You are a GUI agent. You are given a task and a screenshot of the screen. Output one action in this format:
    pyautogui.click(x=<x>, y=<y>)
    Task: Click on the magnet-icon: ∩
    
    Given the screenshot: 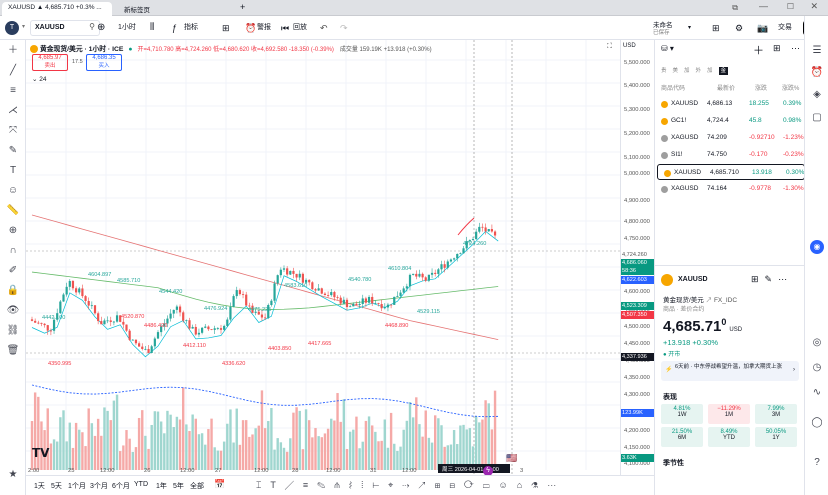 What is the action you would take?
    pyautogui.click(x=13, y=250)
    